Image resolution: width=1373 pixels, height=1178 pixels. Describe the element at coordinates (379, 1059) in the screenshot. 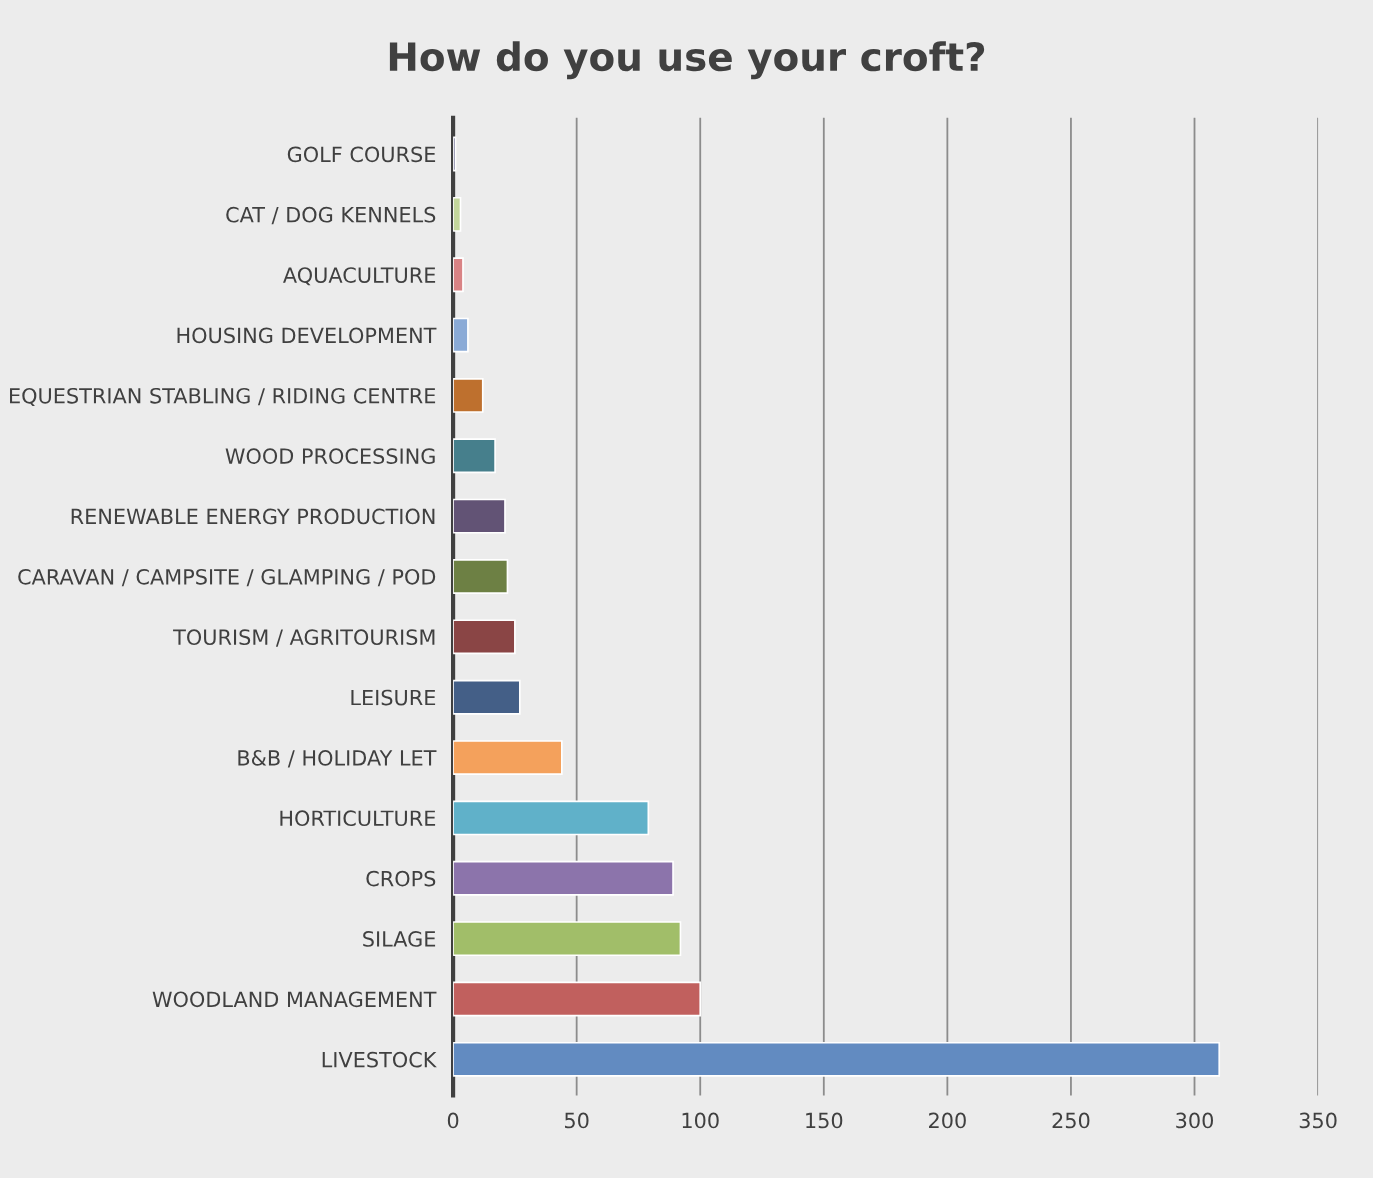

I see `y-tick-label: LIVESTOCK` at that location.